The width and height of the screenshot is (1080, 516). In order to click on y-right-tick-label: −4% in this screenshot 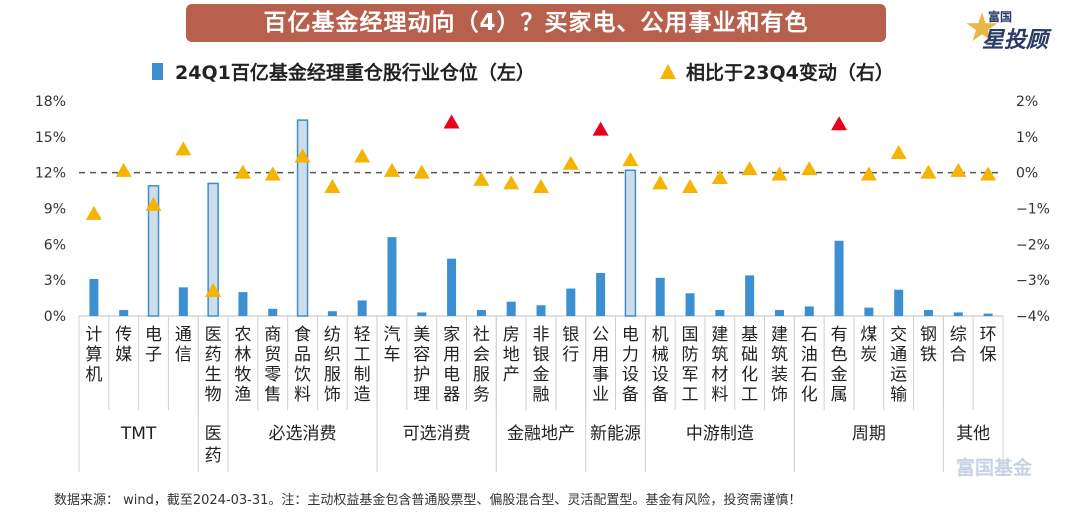, I will do `click(1033, 317)`.